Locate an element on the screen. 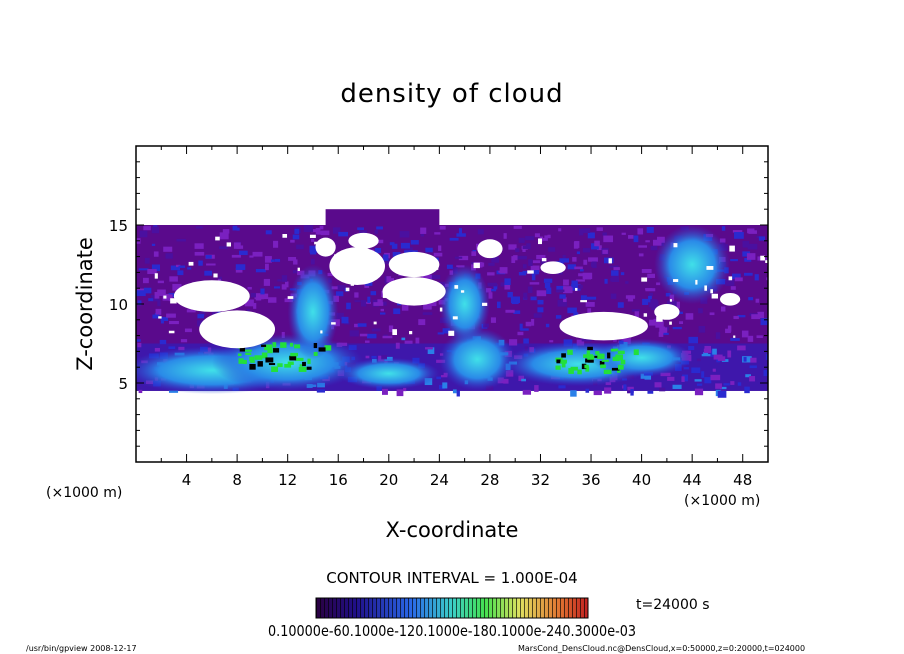 The height and width of the screenshot is (654, 904). x-tick-label: 4 is located at coordinates (187, 480).